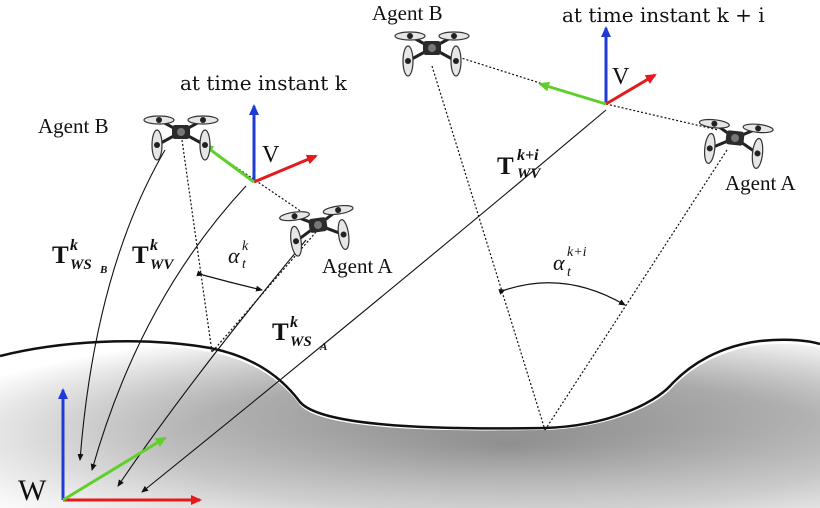 Image resolution: width=820 pixels, height=508 pixels. I want to click on dotted-b2-to-ground, so click(488, 248).